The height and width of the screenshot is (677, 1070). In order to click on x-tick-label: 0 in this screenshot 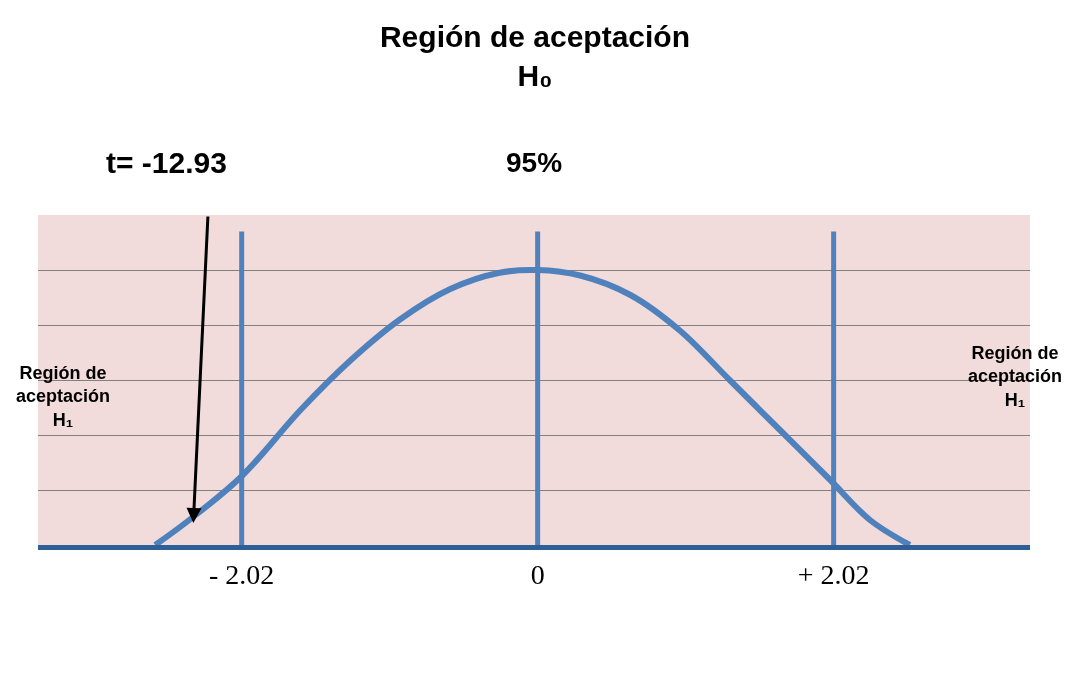, I will do `click(537, 574)`.